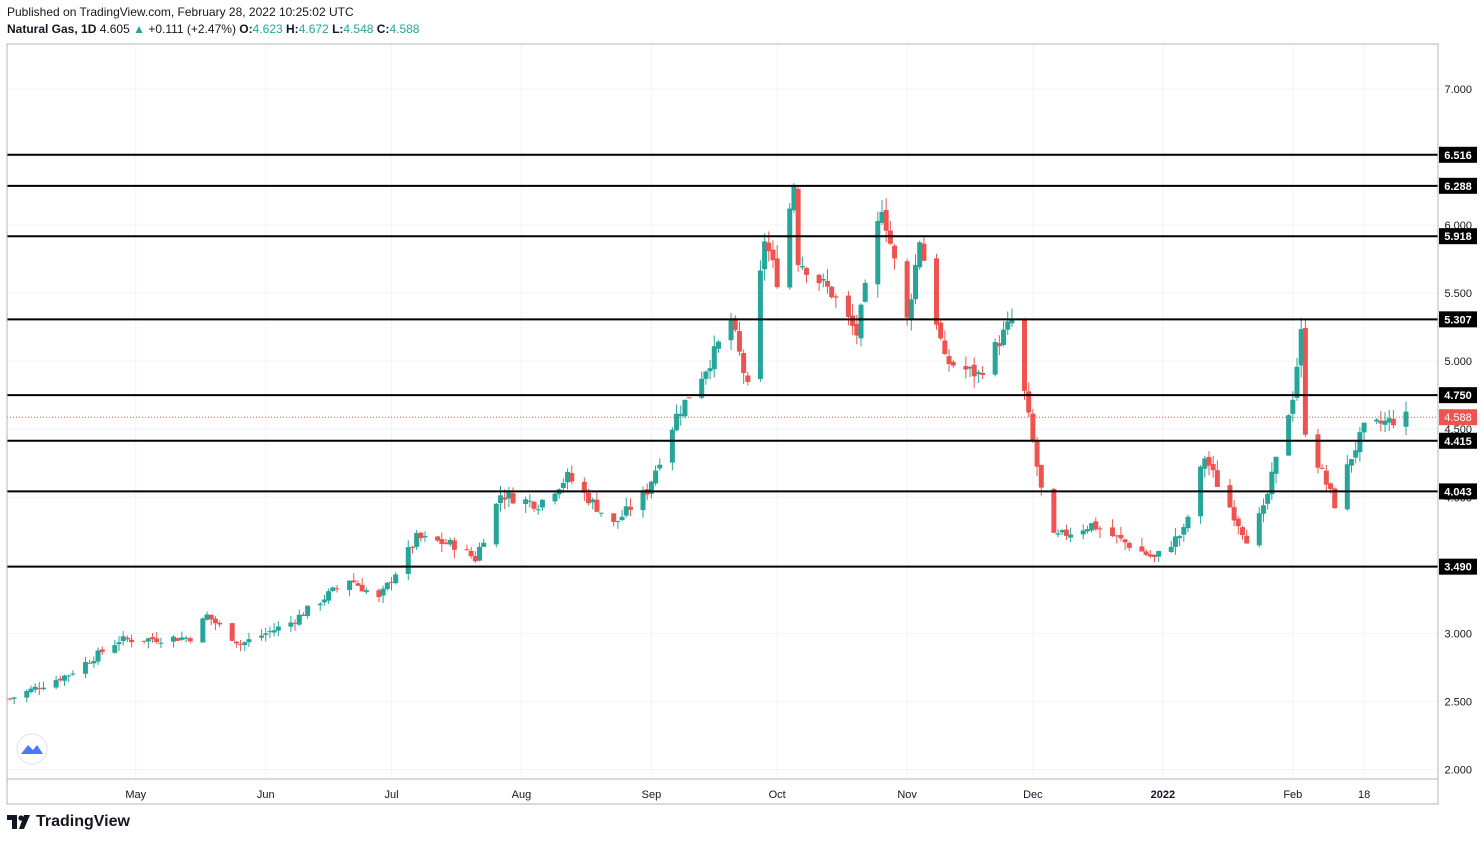  I want to click on brand-footer: TradingView, so click(68, 822).